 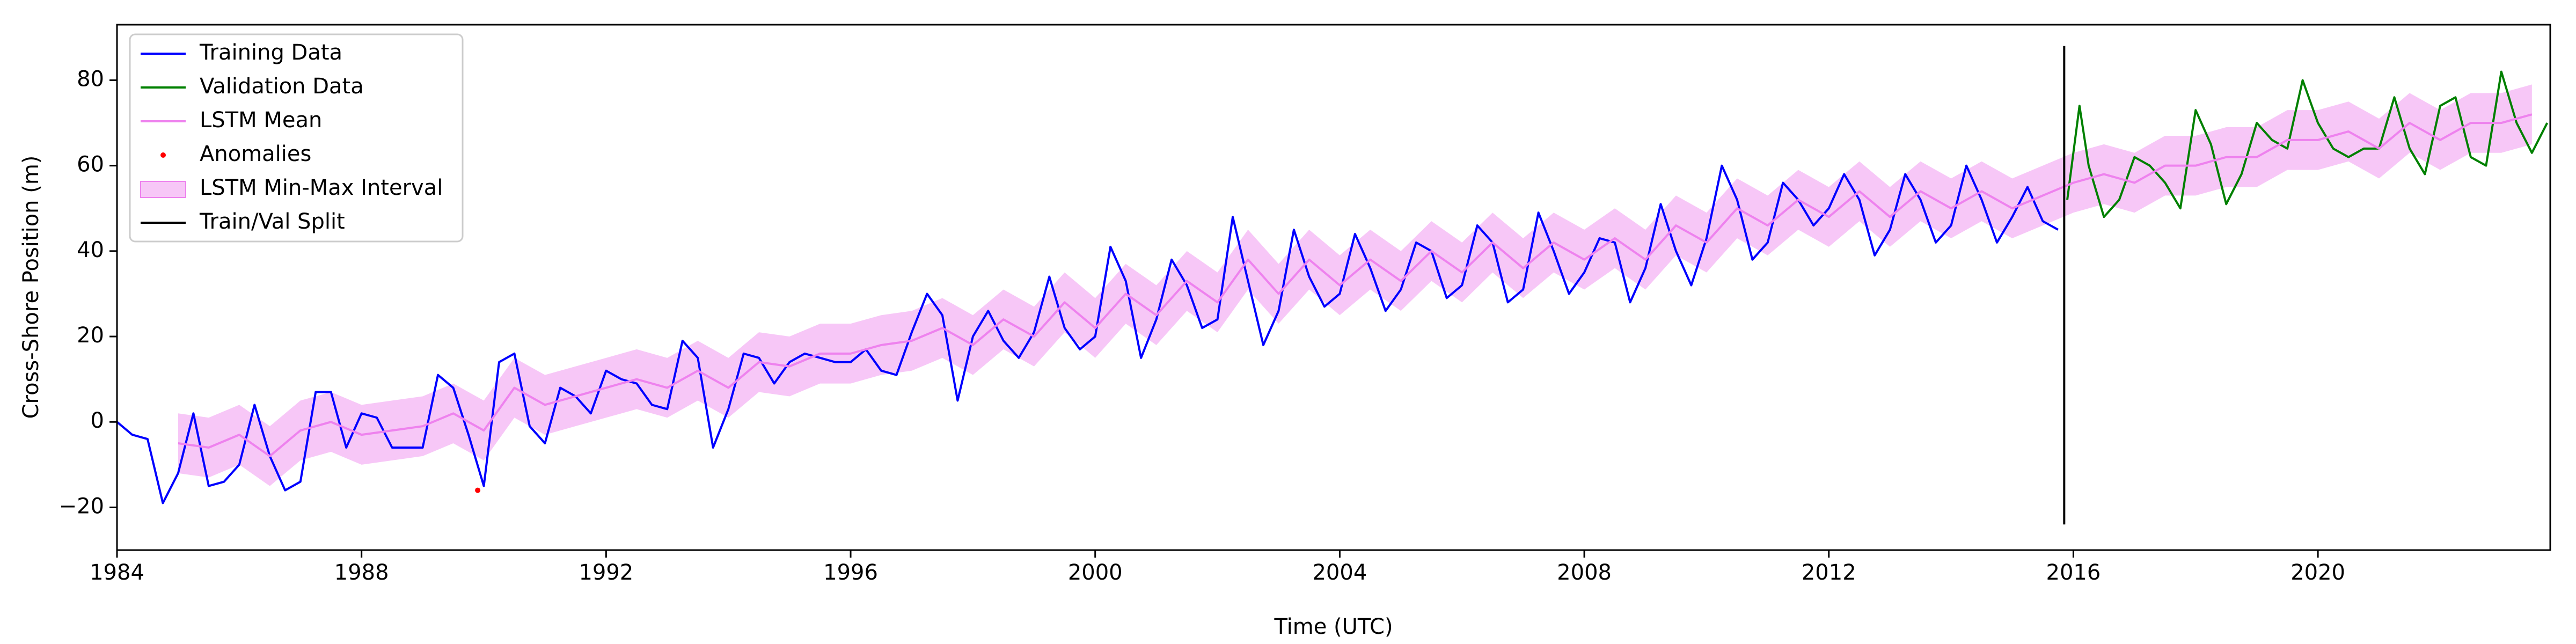 I want to click on x-tick-label: 2008, so click(x=1584, y=572).